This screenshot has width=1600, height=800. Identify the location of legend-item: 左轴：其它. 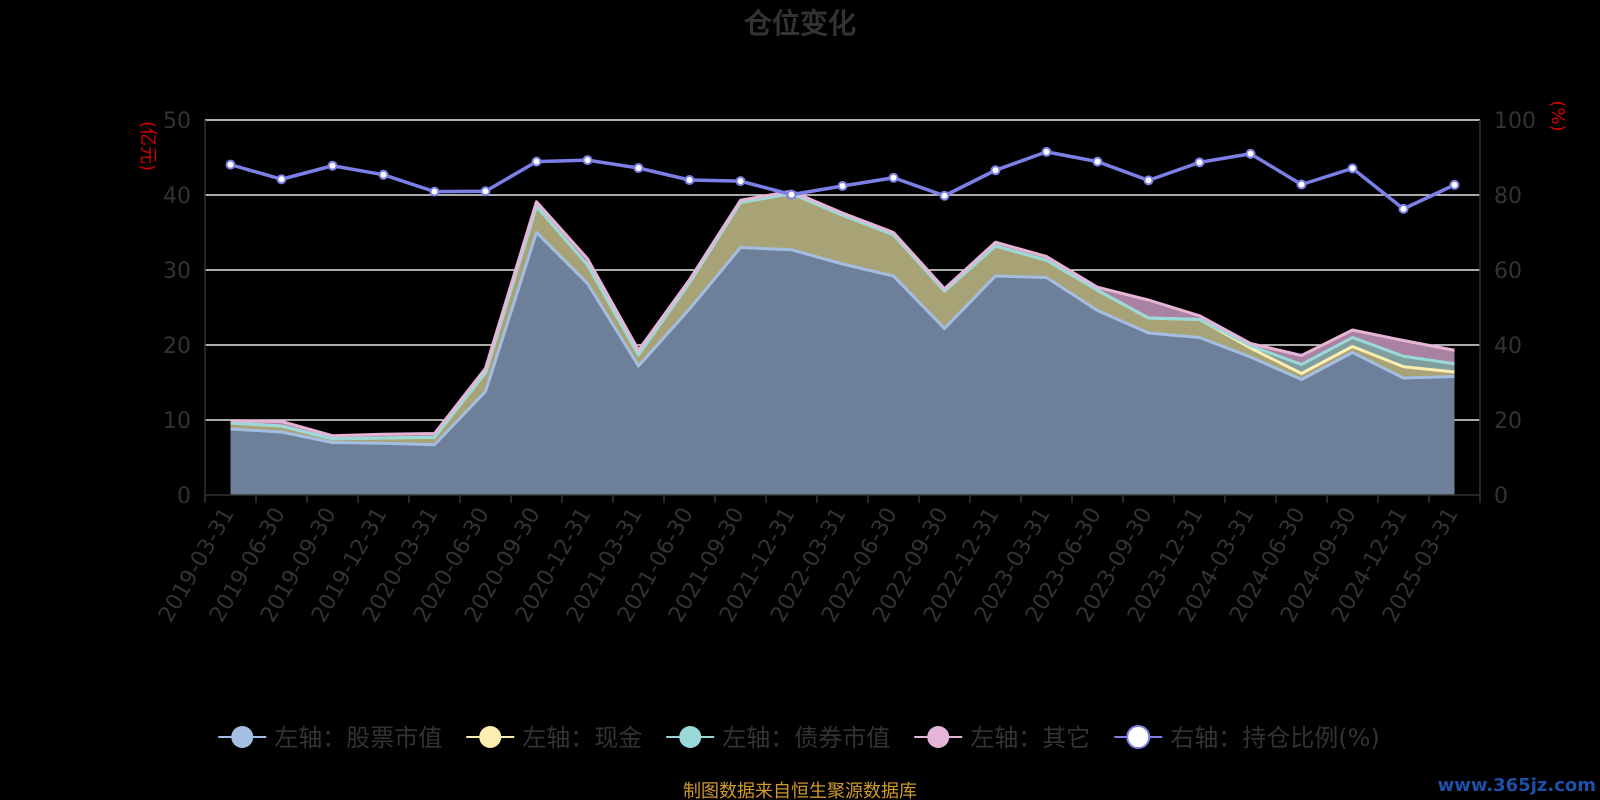
(1002, 738).